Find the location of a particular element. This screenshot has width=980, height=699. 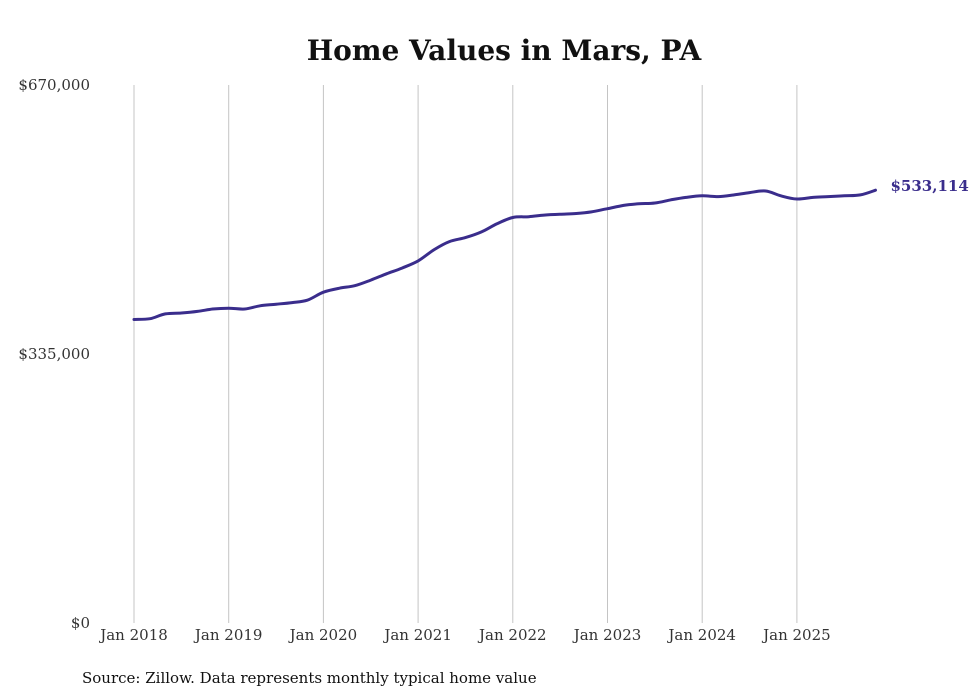

series-line is located at coordinates (504, 254).